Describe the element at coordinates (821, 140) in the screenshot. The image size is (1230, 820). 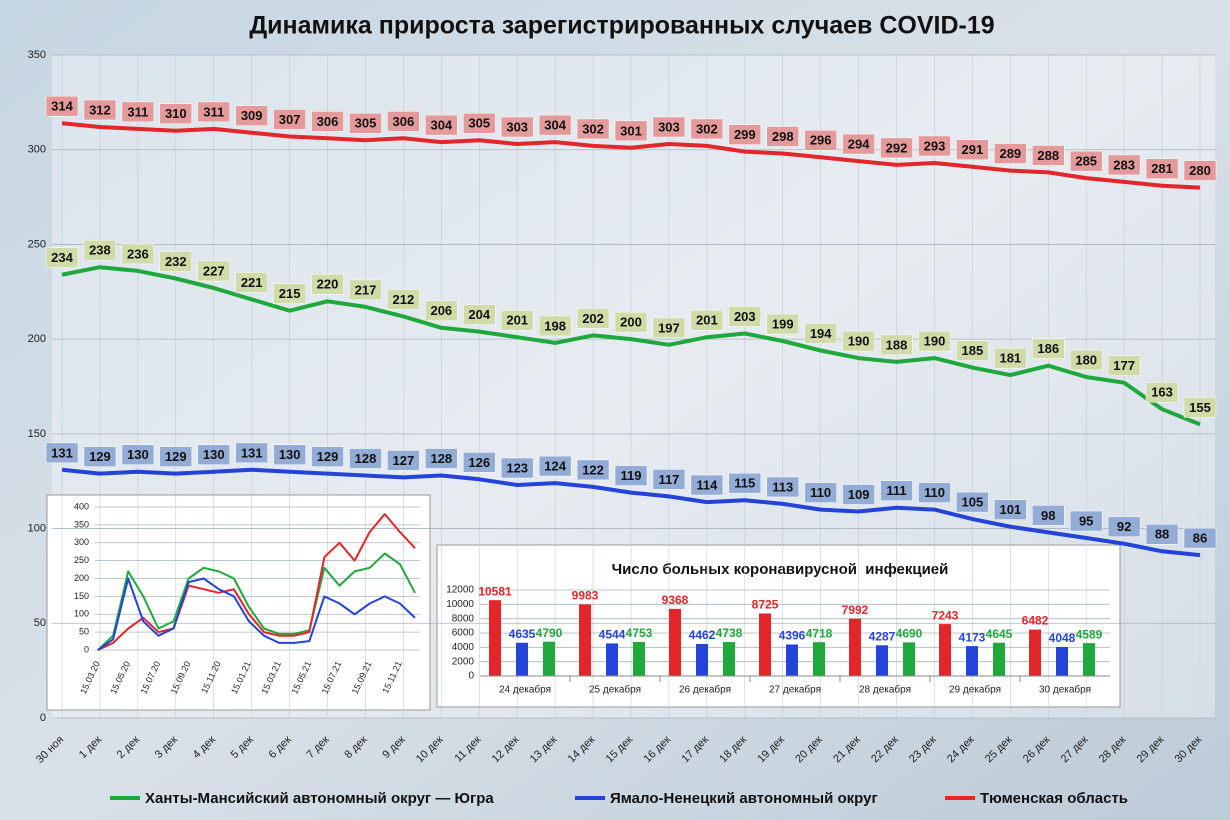
I see `value-label: 296` at that location.